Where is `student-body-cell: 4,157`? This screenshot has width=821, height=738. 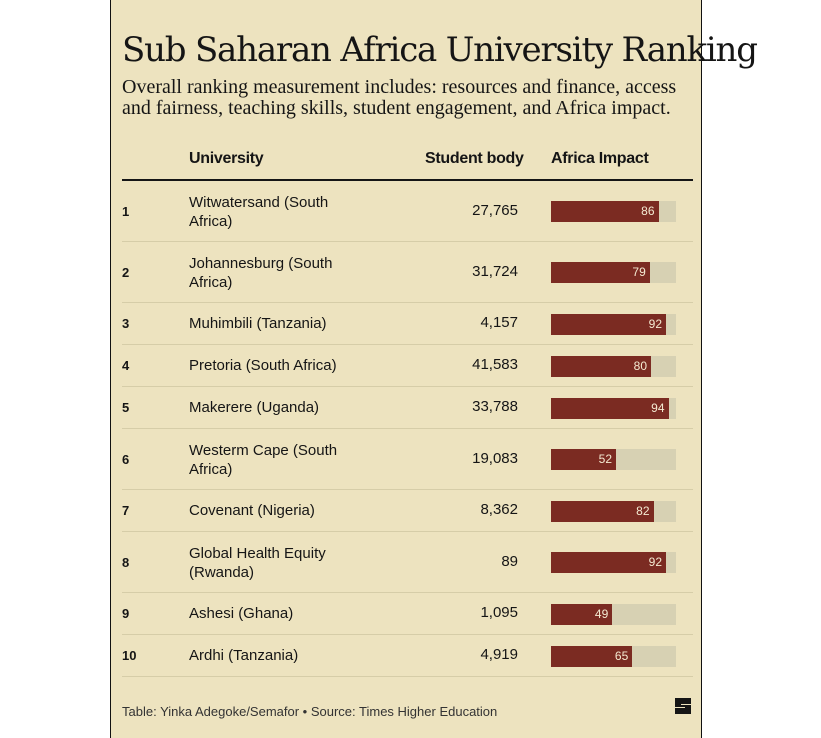
student-body-cell: 4,157 is located at coordinates (499, 322).